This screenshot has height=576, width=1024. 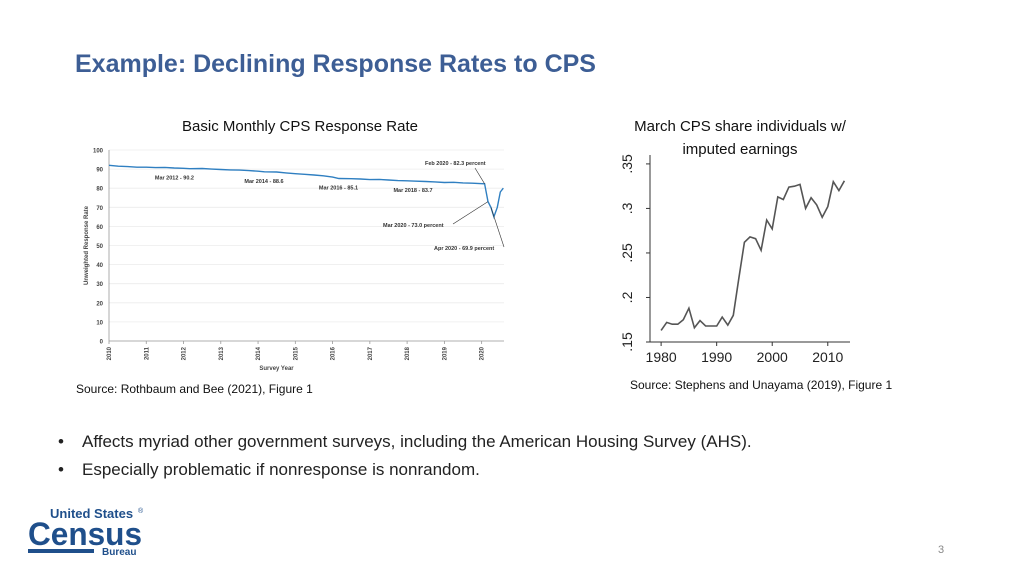 What do you see at coordinates (296, 353) in the screenshot?
I see `x-tick-label: 2015` at bounding box center [296, 353].